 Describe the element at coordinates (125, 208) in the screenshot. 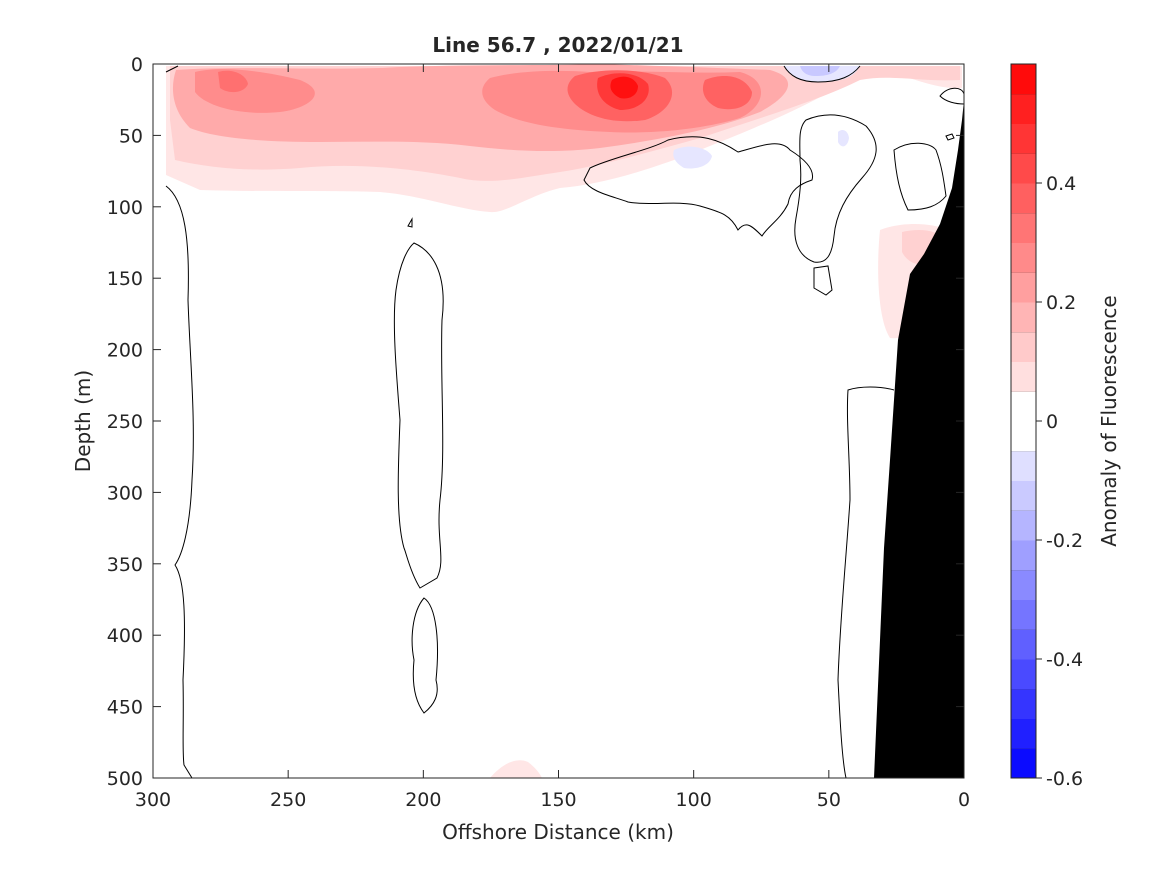

I see `y-tick-label: 100` at that location.